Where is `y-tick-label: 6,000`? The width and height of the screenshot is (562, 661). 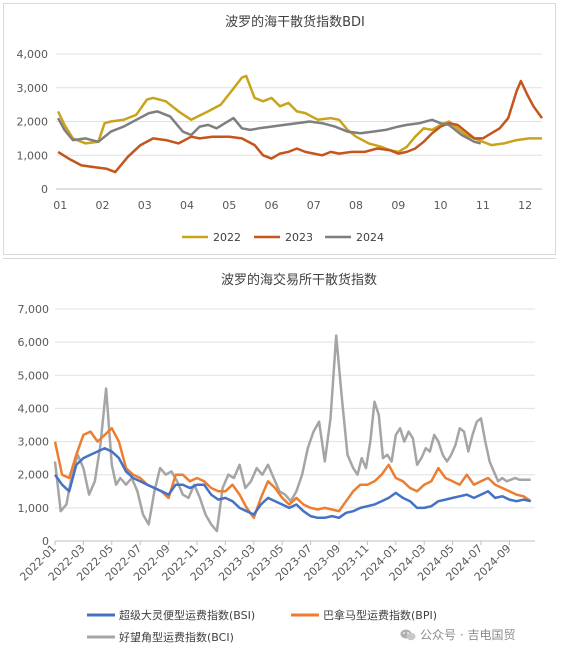
y-tick-label: 6,000 is located at coordinates (34, 342).